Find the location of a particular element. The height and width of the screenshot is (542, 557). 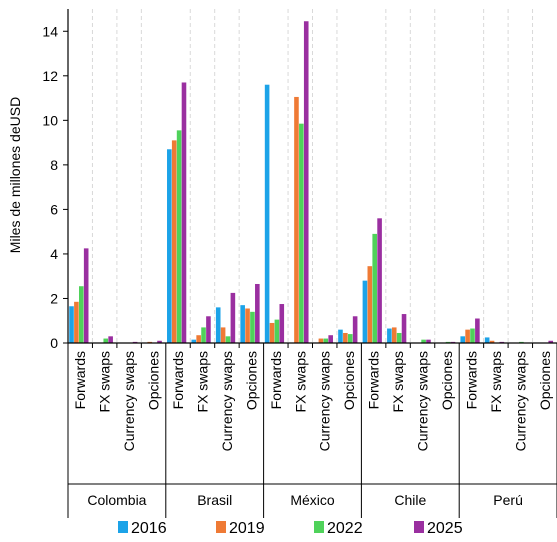

bar-2019-México-Currency swaps is located at coordinates (321, 340).